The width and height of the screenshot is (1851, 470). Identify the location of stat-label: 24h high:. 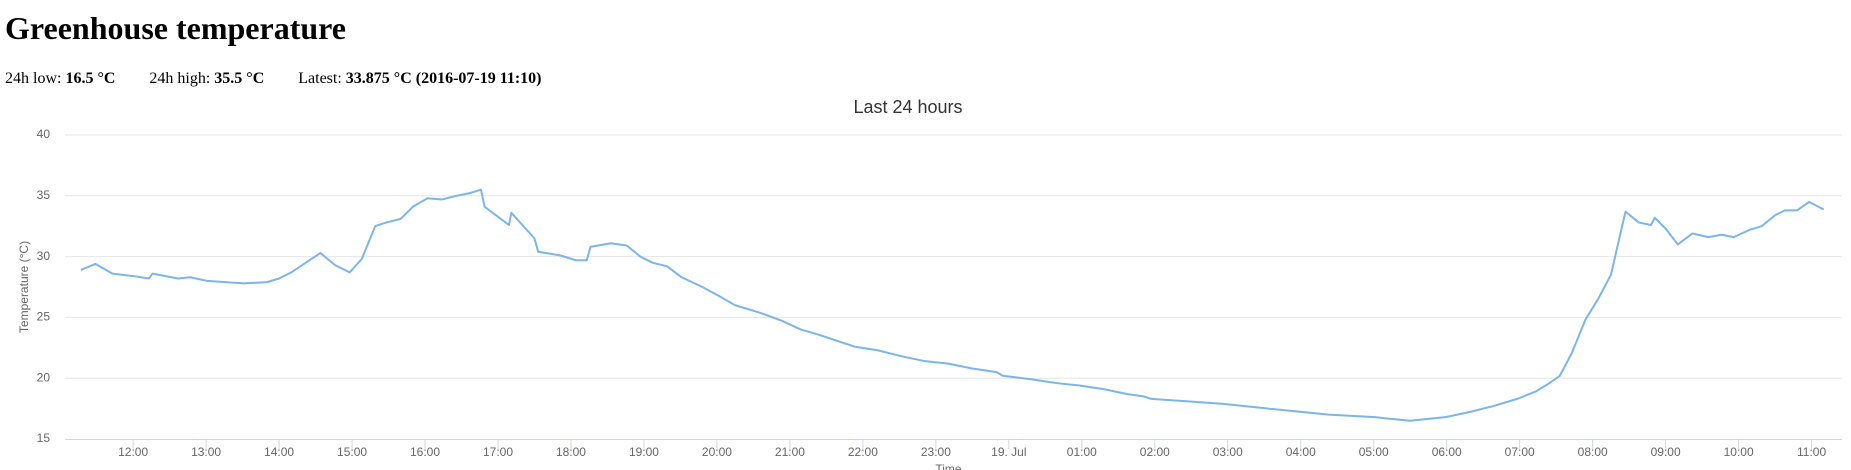
(180, 78).